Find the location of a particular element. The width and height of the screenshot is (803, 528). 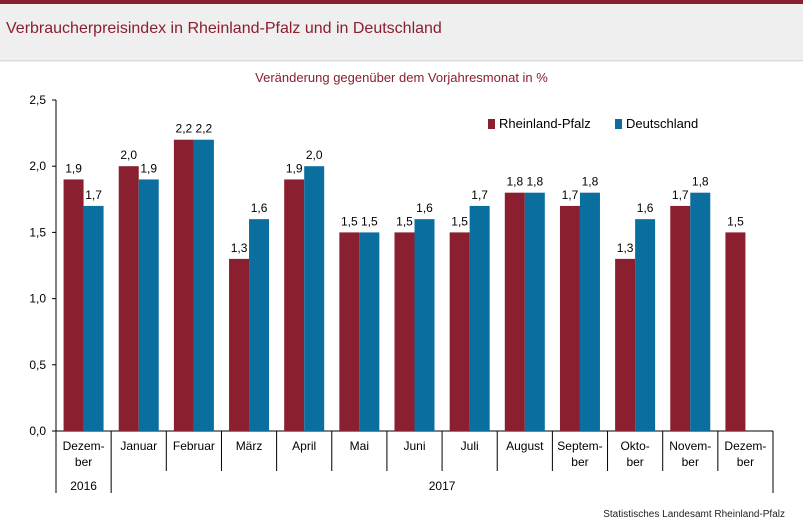

y-tick-label: 0,5 is located at coordinates (37, 365).